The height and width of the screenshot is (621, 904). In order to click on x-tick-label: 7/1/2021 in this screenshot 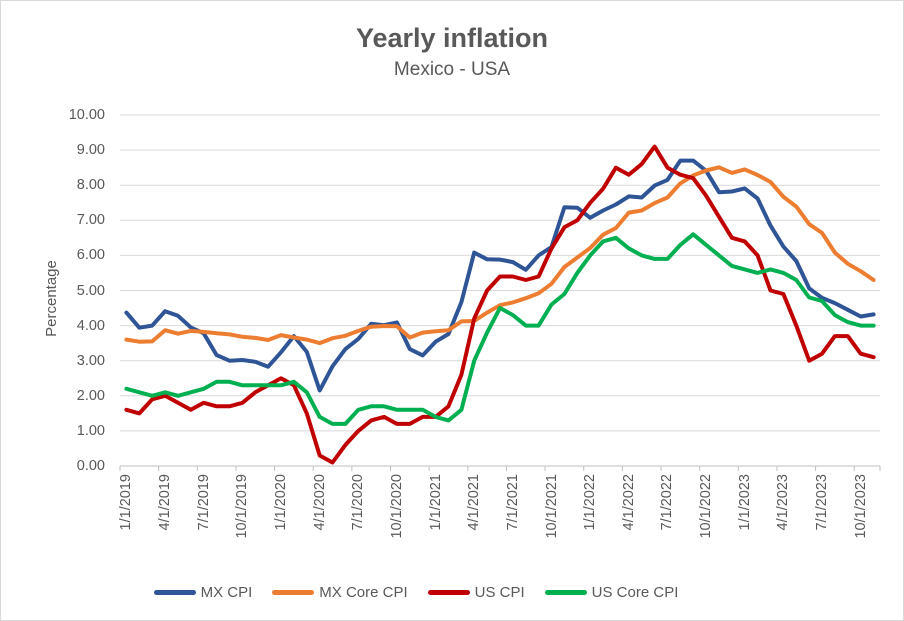, I will do `click(512, 502)`.